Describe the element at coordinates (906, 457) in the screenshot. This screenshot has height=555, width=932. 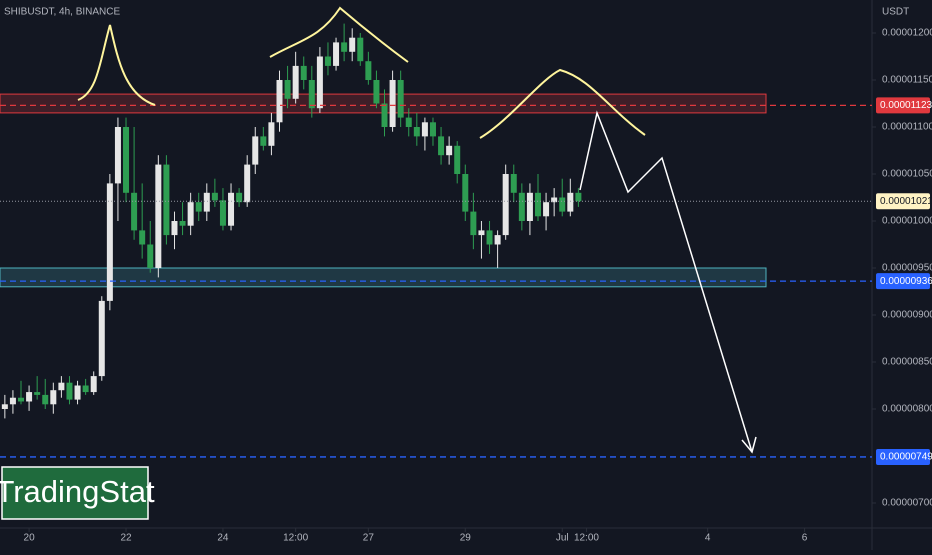
I see `level-label: 0.00000749` at that location.